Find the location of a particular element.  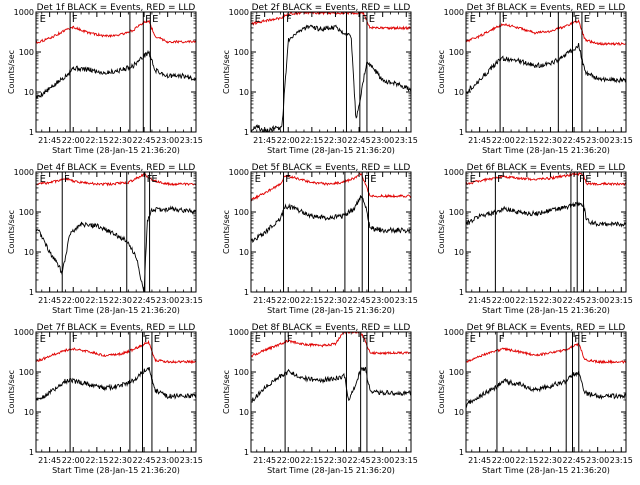

chart-title: Det 3f BLACK = Events, RED = LLD is located at coordinates (546, 8).